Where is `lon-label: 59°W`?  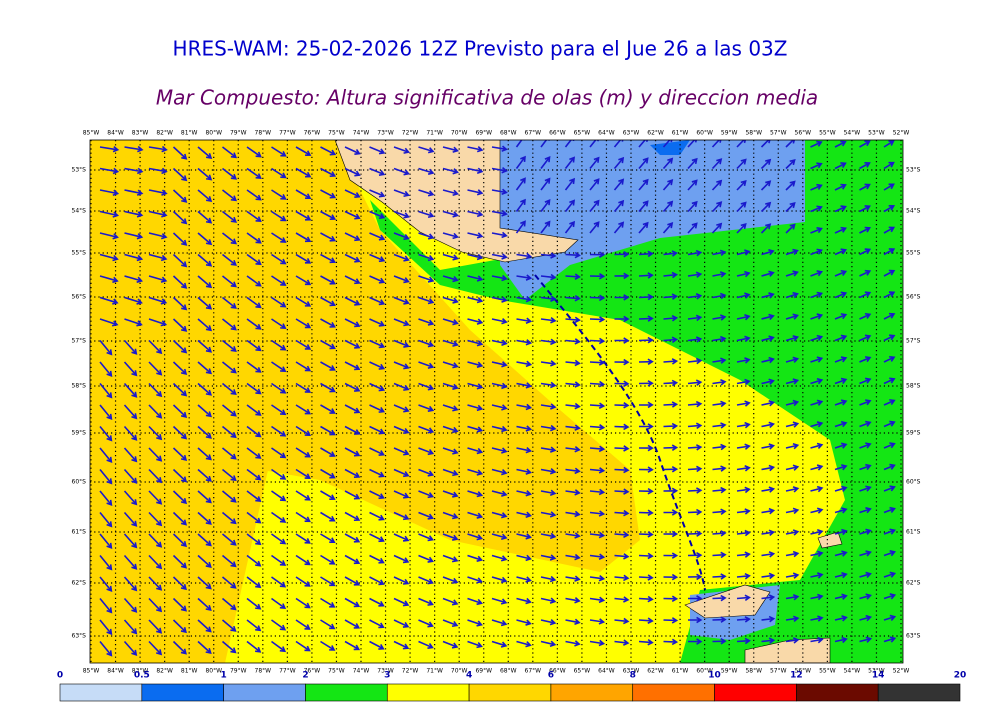
lon-label: 59°W is located at coordinates (729, 671).